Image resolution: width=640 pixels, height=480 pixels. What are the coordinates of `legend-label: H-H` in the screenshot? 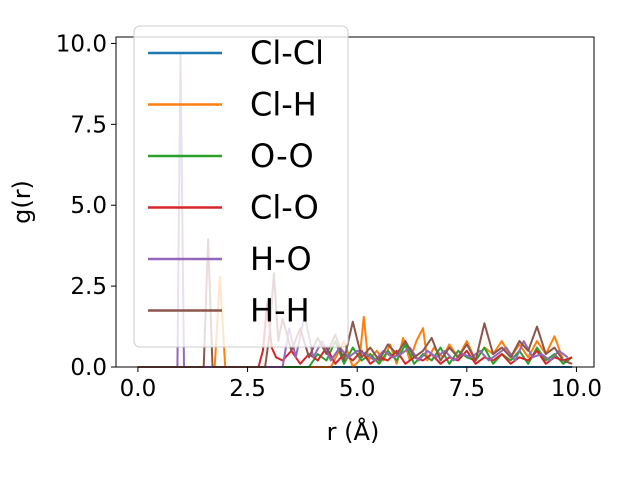 It's located at (280, 311).